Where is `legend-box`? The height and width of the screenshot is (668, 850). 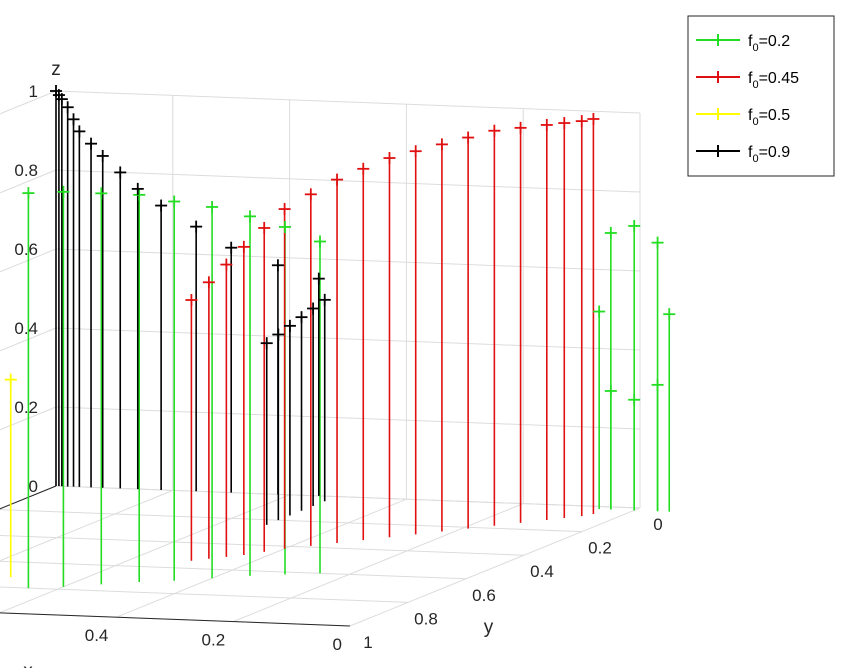 legend-box is located at coordinates (761, 96).